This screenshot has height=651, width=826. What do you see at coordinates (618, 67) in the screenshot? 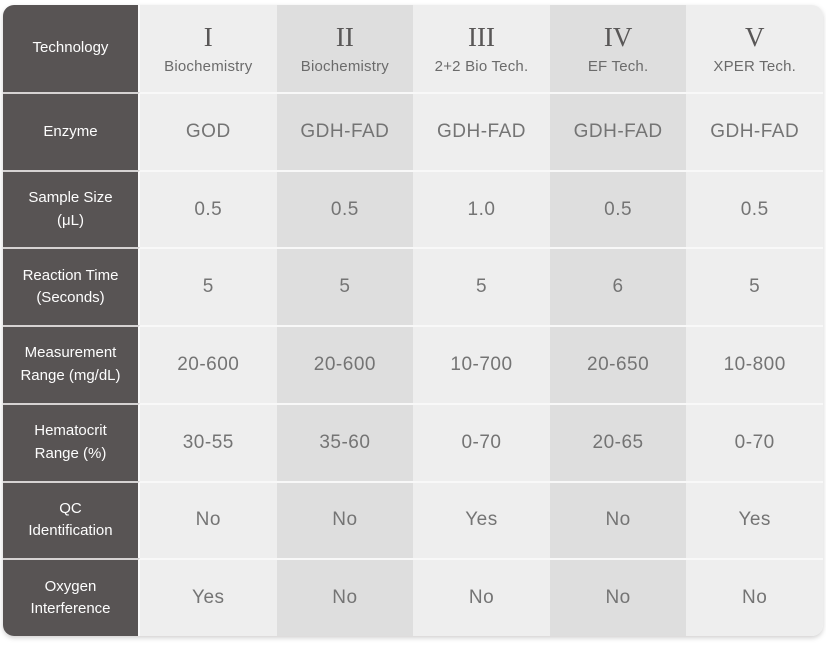
I see `column-tech-name: EF Tech.` at bounding box center [618, 67].